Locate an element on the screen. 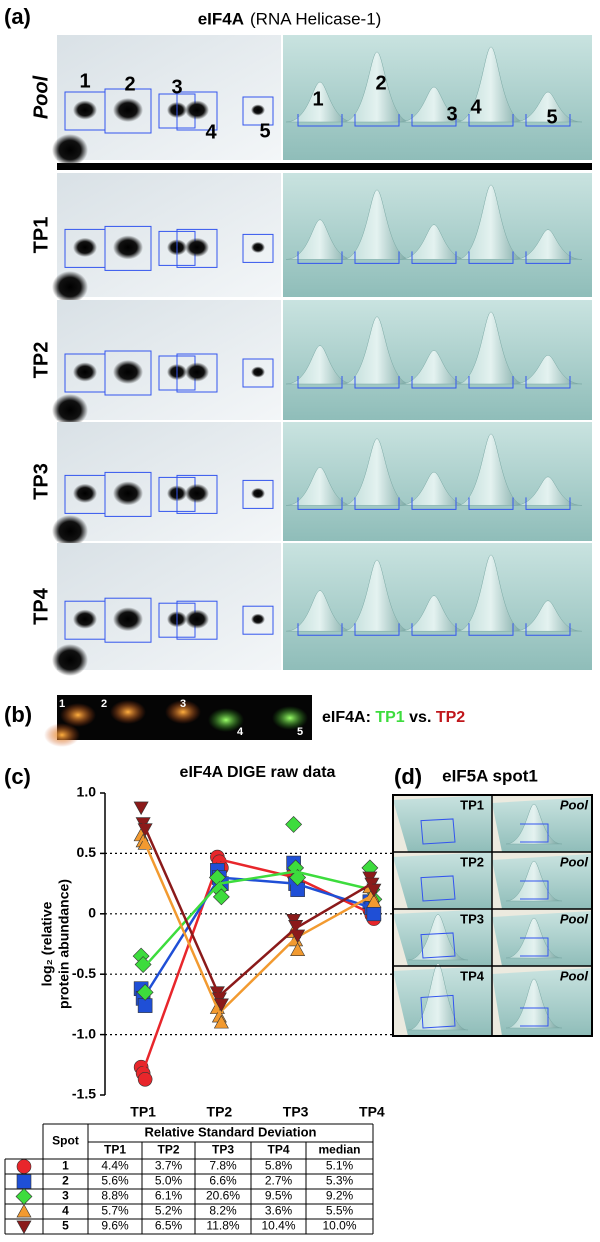 Image resolution: width=600 pixels, height=1242 pixels. table-cell: 5.6% is located at coordinates (115, 1181).